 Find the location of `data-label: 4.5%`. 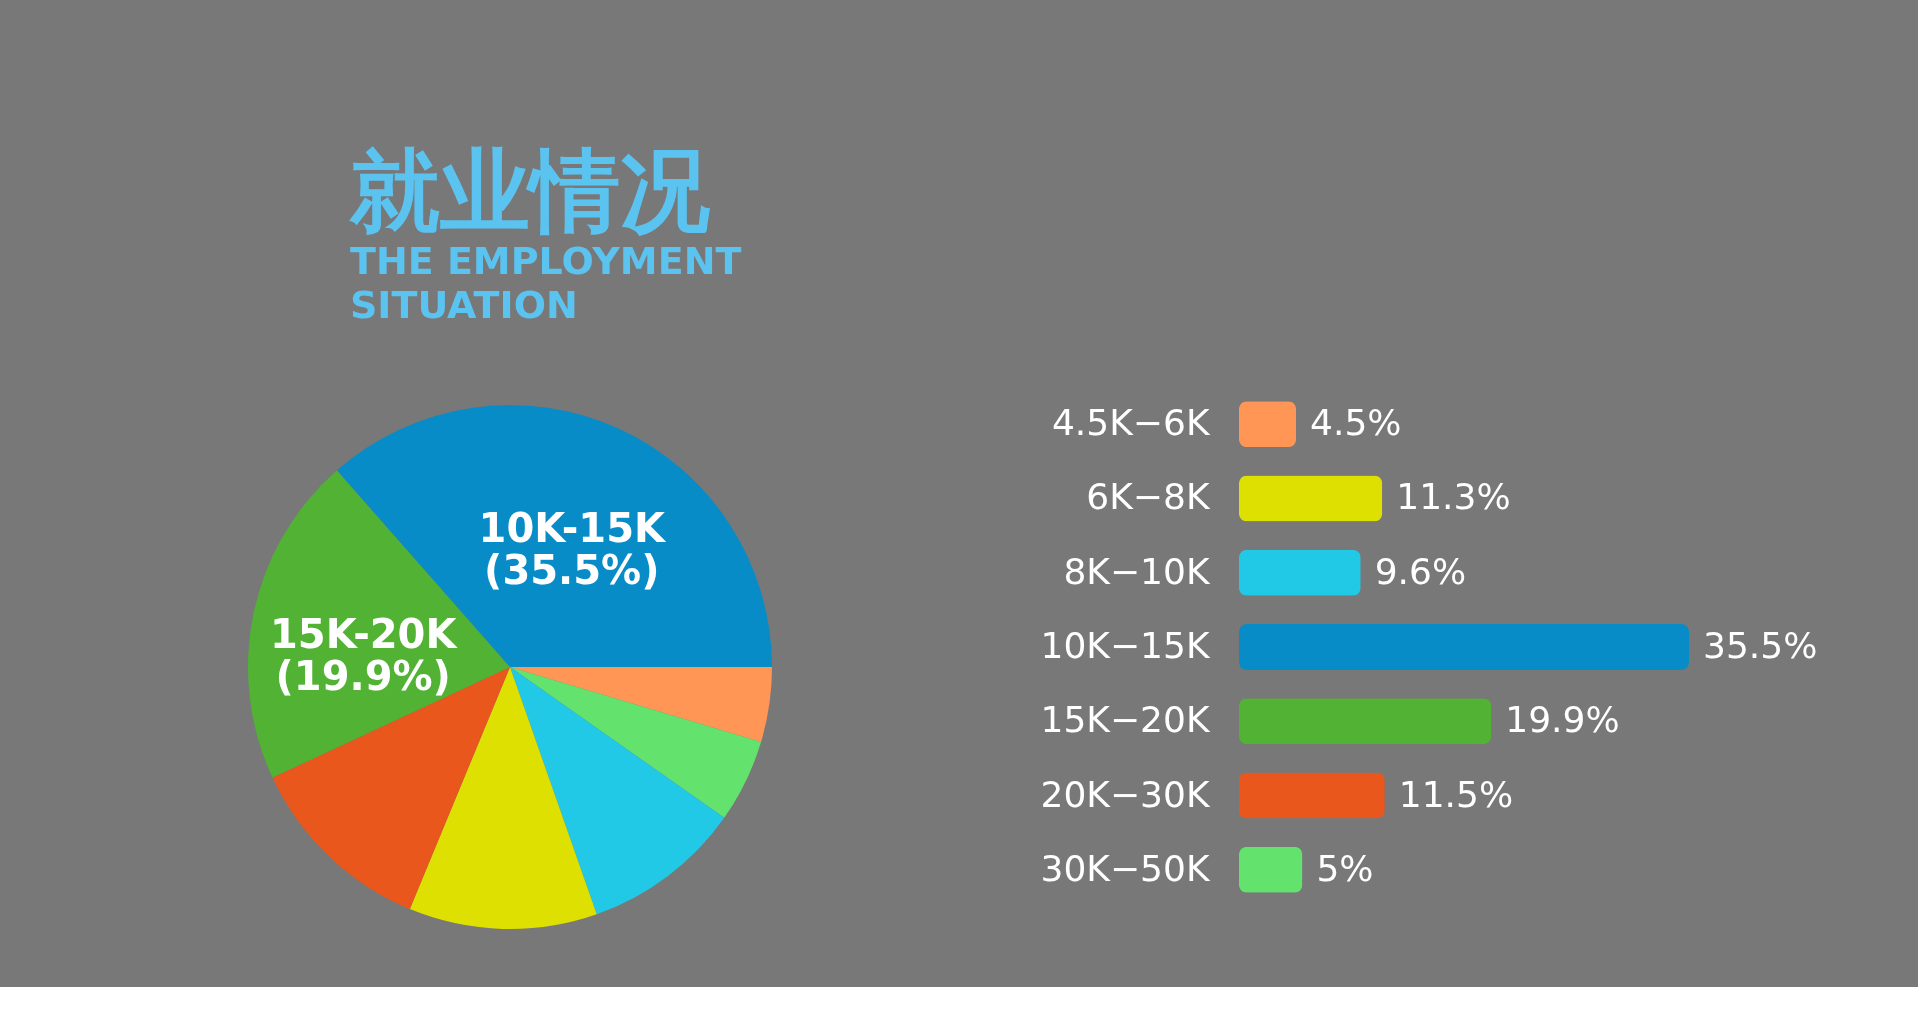

data-label: 4.5% is located at coordinates (1356, 423).